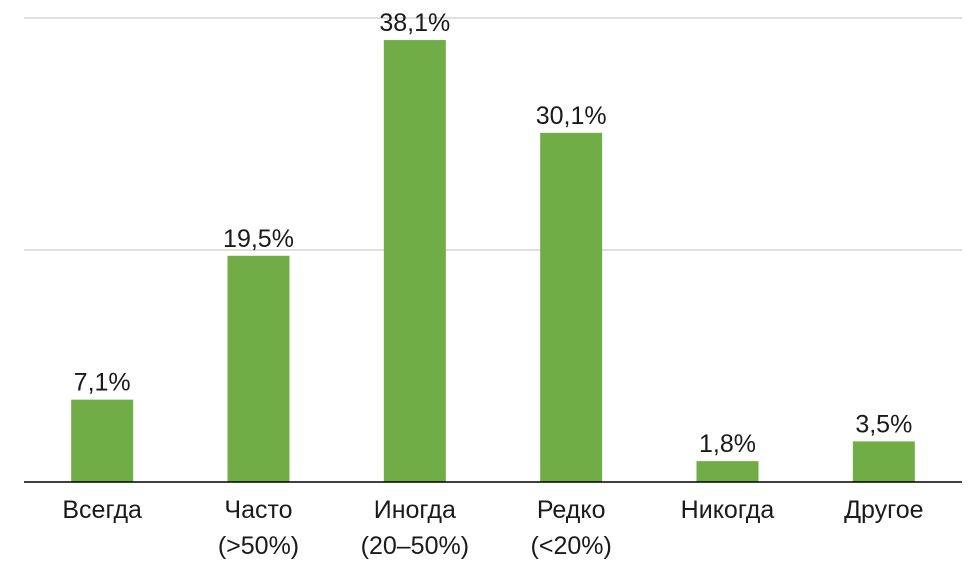 The height and width of the screenshot is (567, 980). What do you see at coordinates (102, 510) in the screenshot?
I see `category-label-0: Всегда` at bounding box center [102, 510].